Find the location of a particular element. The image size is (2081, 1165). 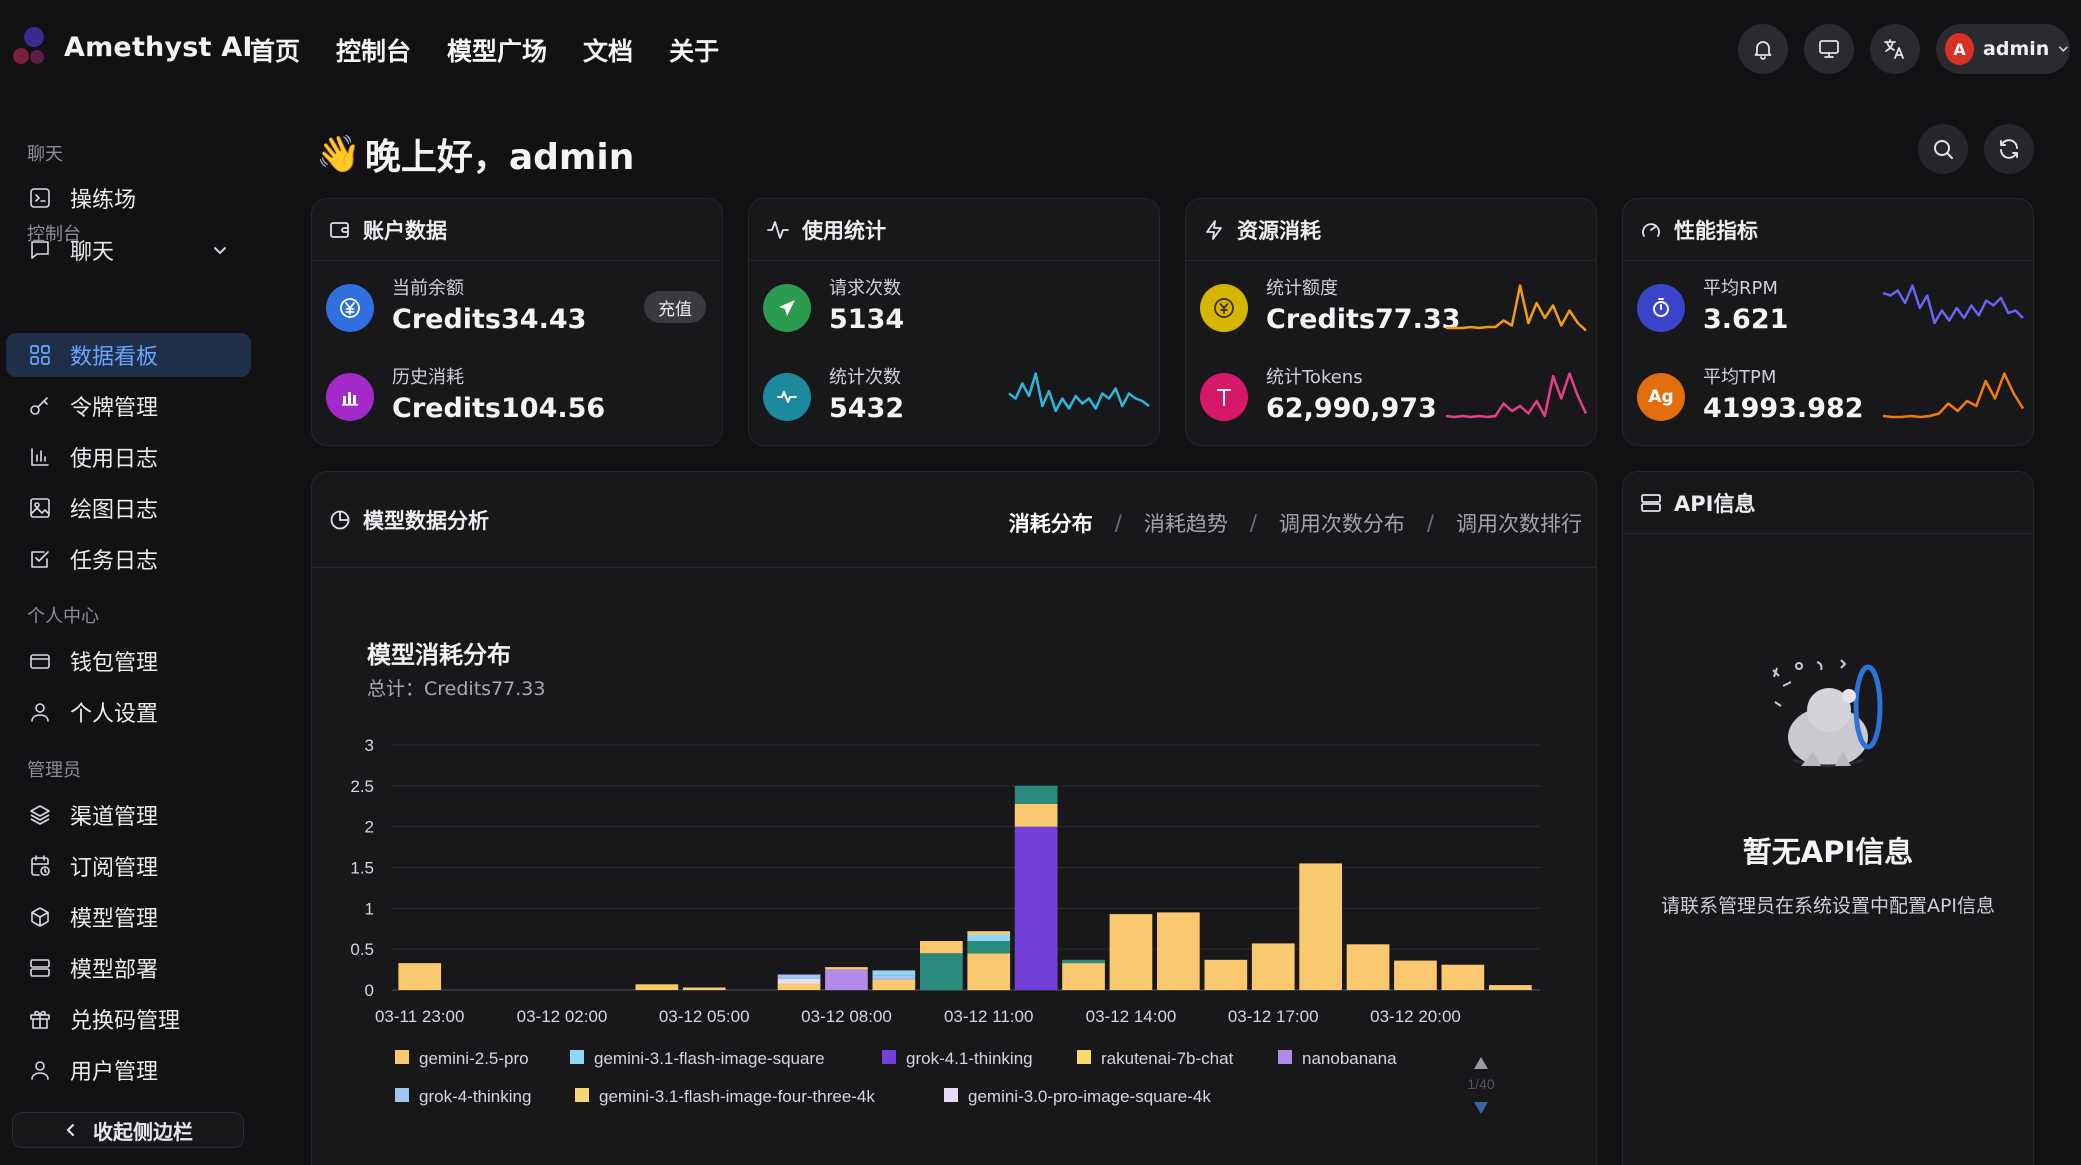

legend-label: gemini-2.5-pro is located at coordinates (474, 1058).